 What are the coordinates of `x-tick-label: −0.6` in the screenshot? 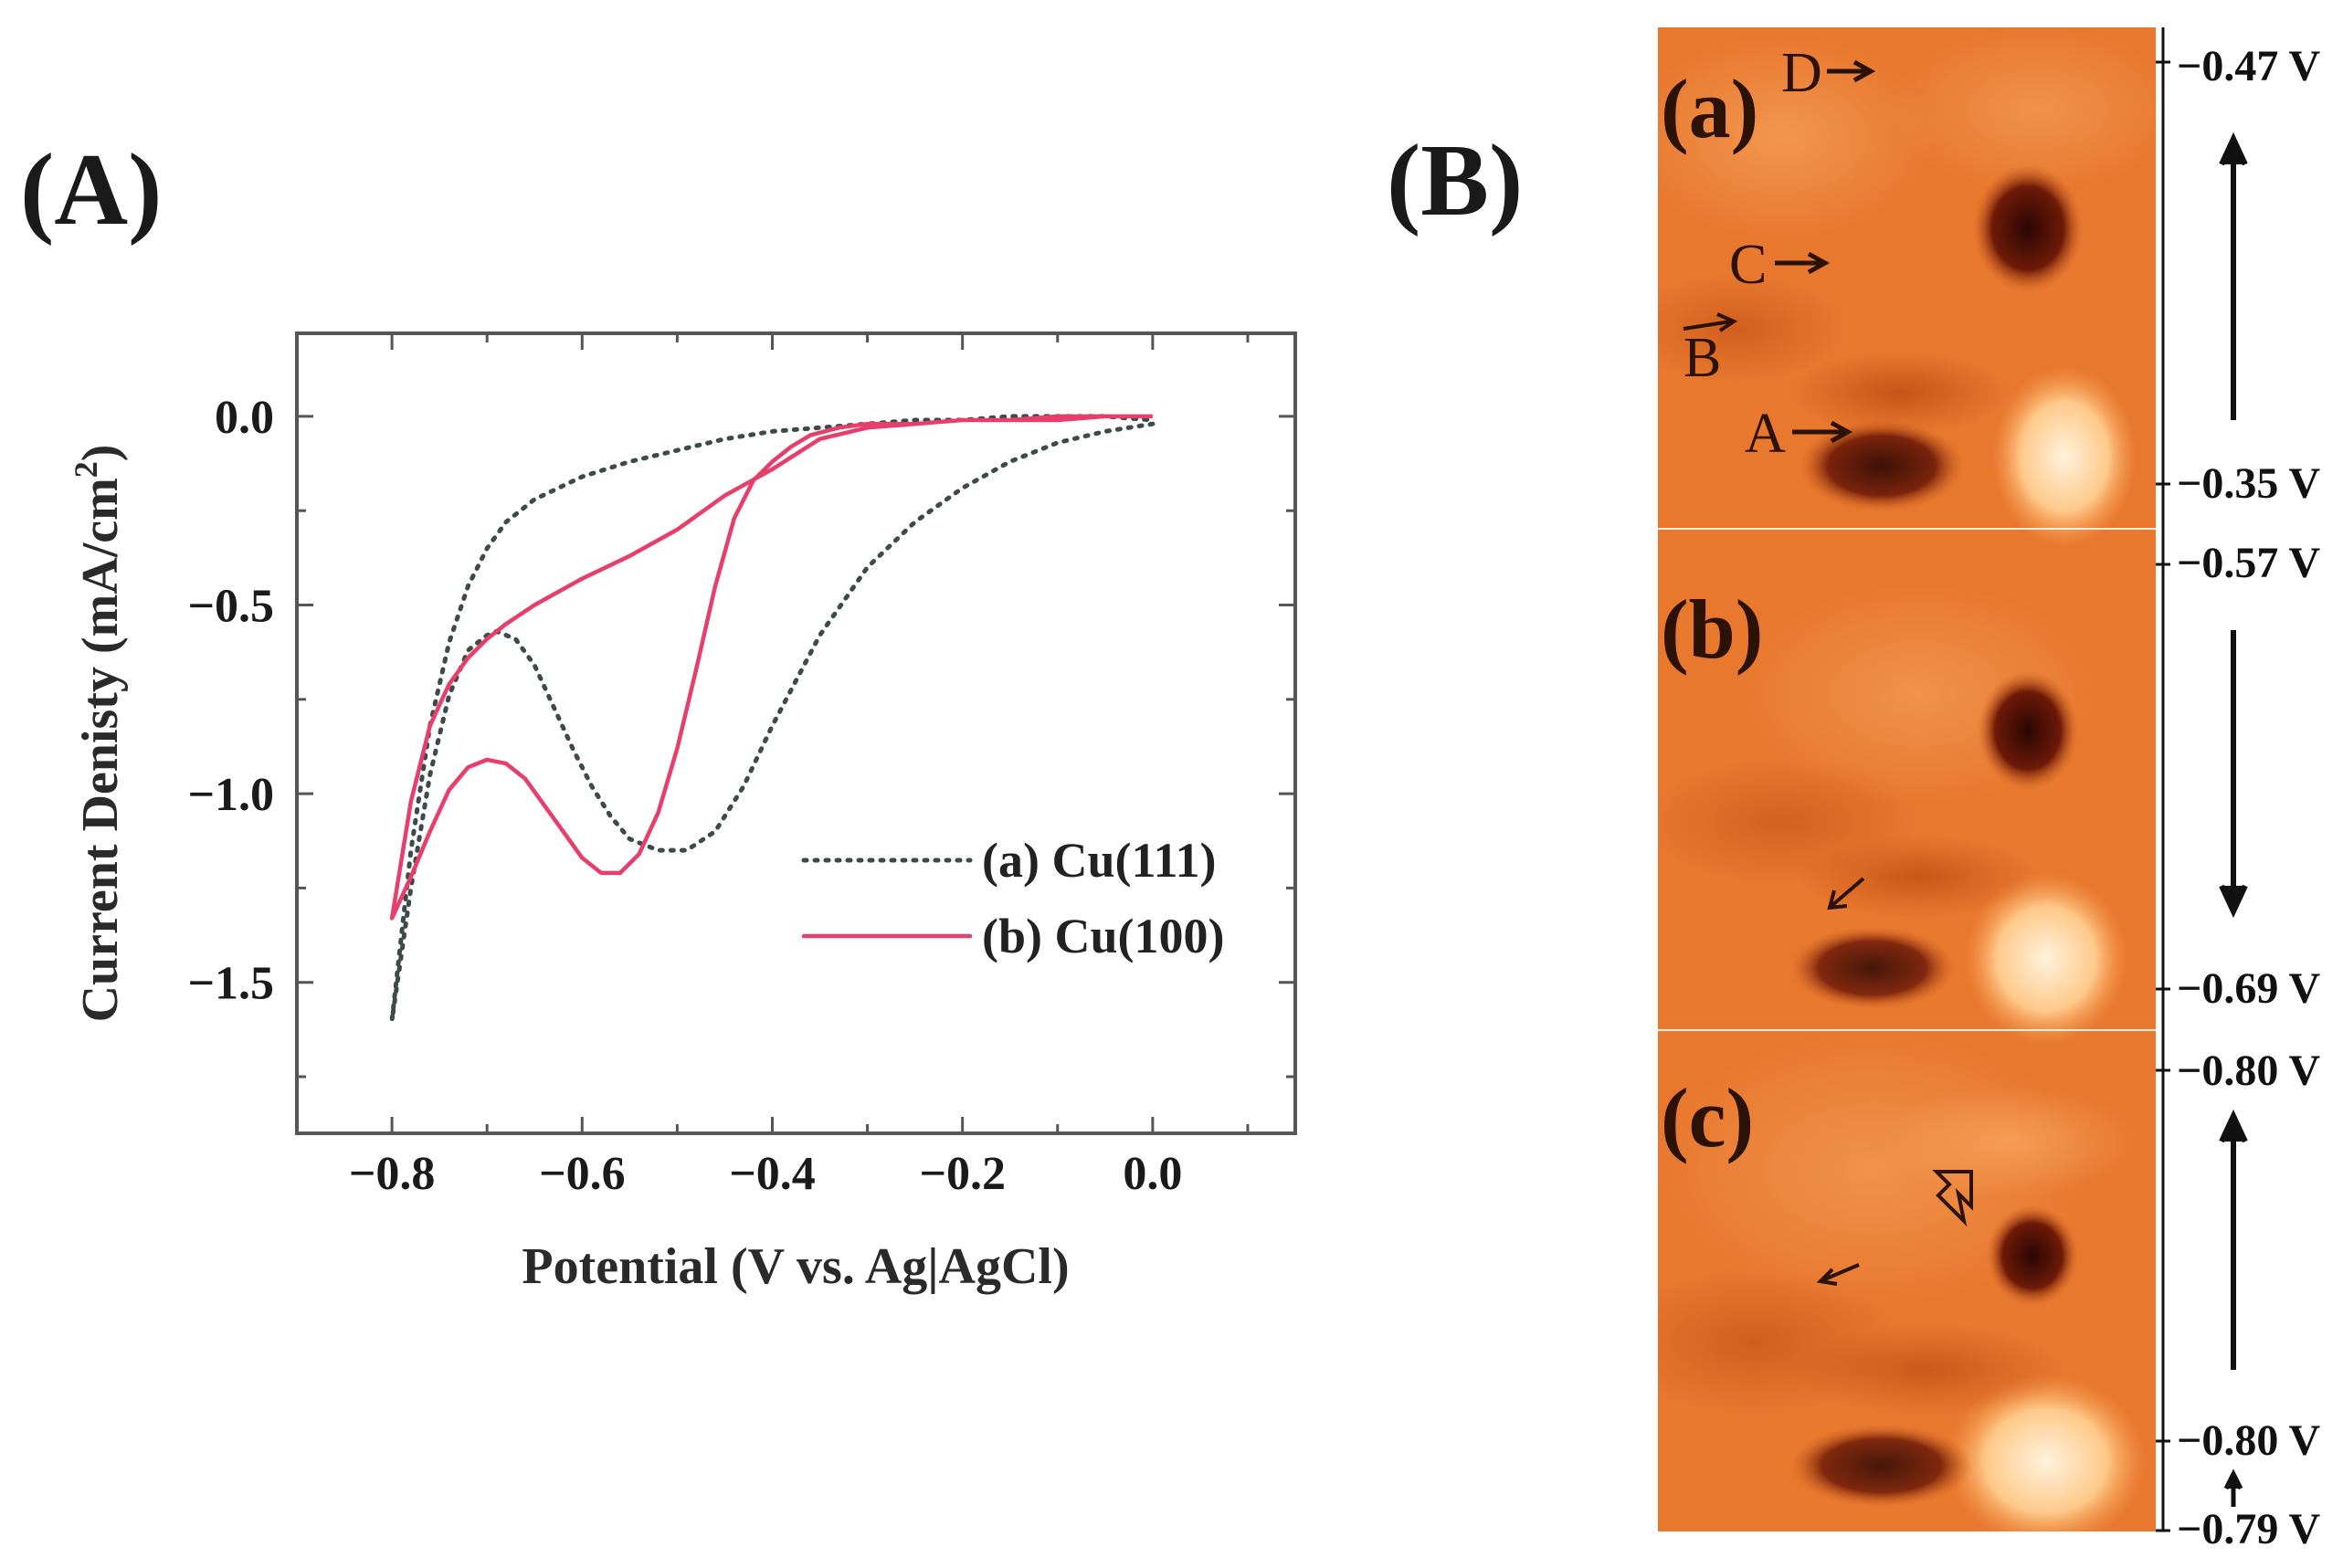 It's located at (582, 1174).